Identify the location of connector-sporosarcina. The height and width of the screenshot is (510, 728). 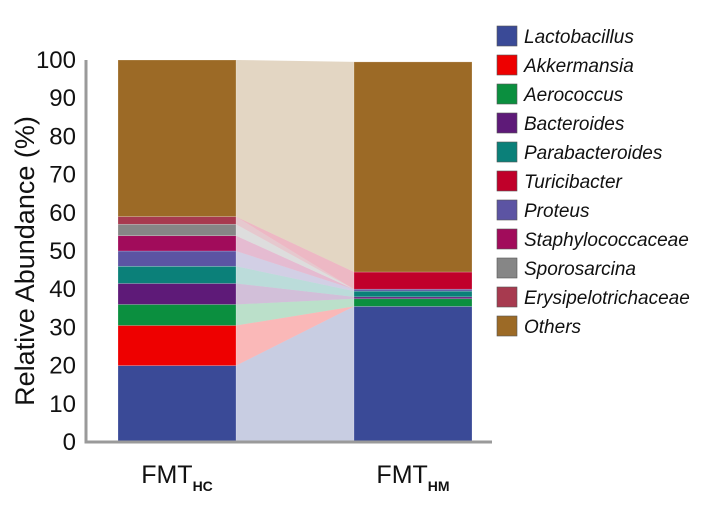
(295, 257).